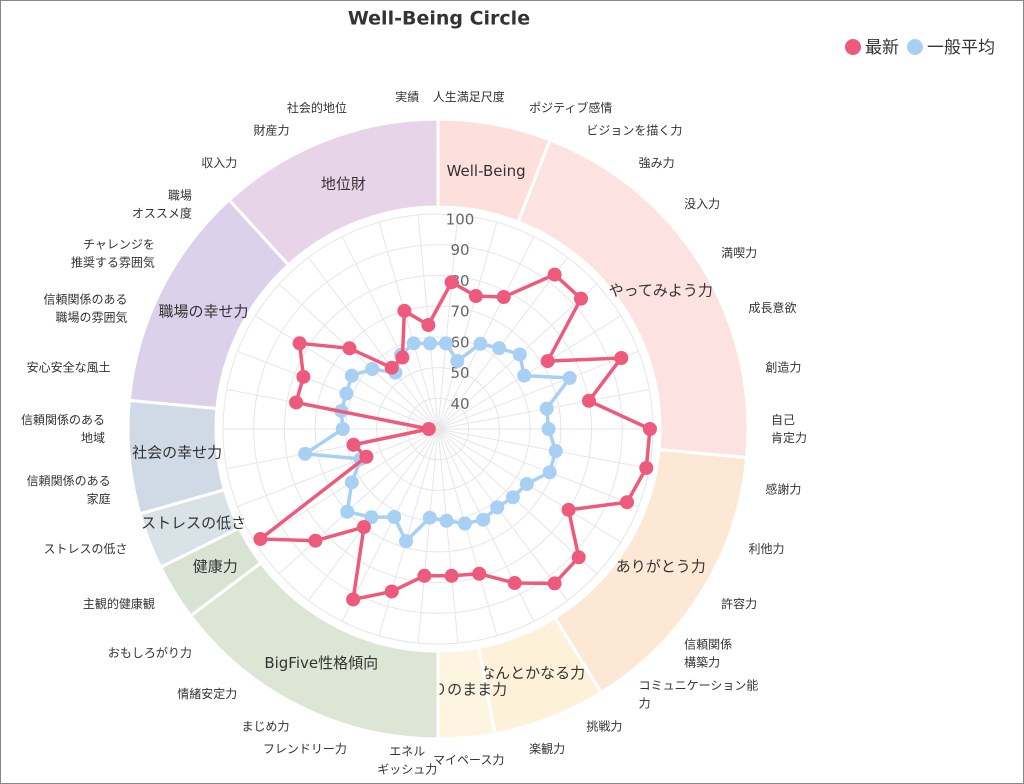 The height and width of the screenshot is (784, 1024). Describe the element at coordinates (407, 96) in the screenshot. I see `axis-label: 実績` at that location.